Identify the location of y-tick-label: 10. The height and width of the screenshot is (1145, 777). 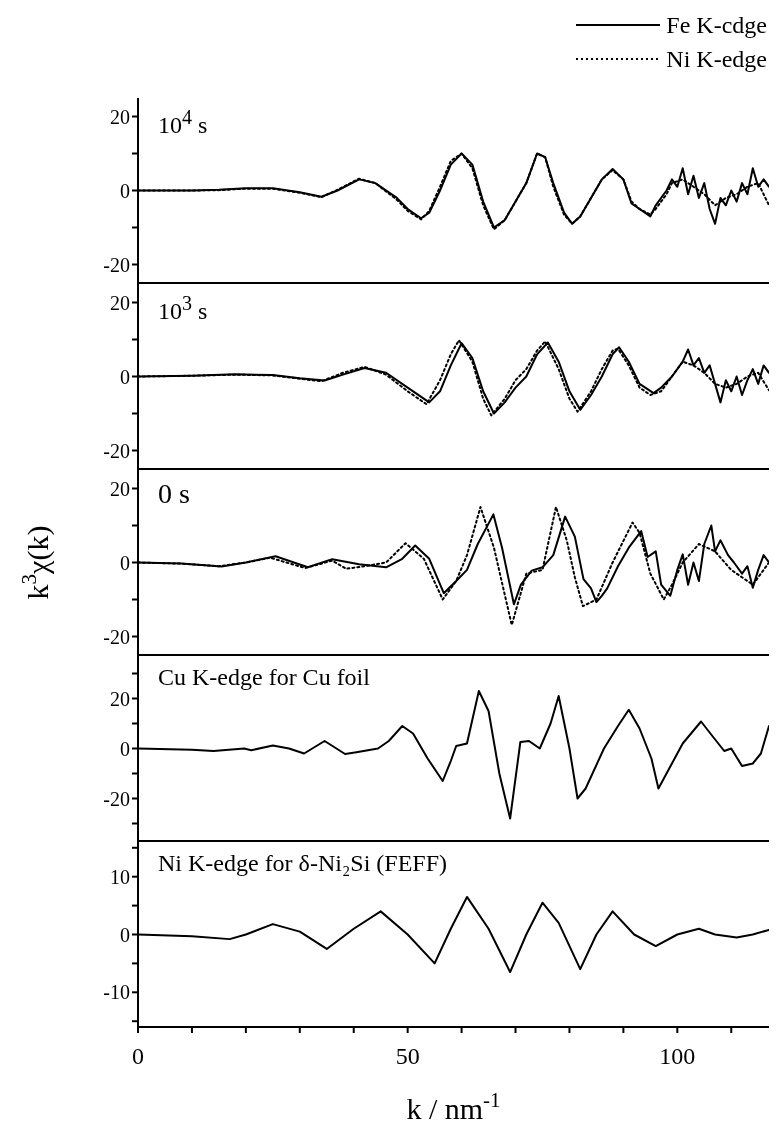
(120, 876).